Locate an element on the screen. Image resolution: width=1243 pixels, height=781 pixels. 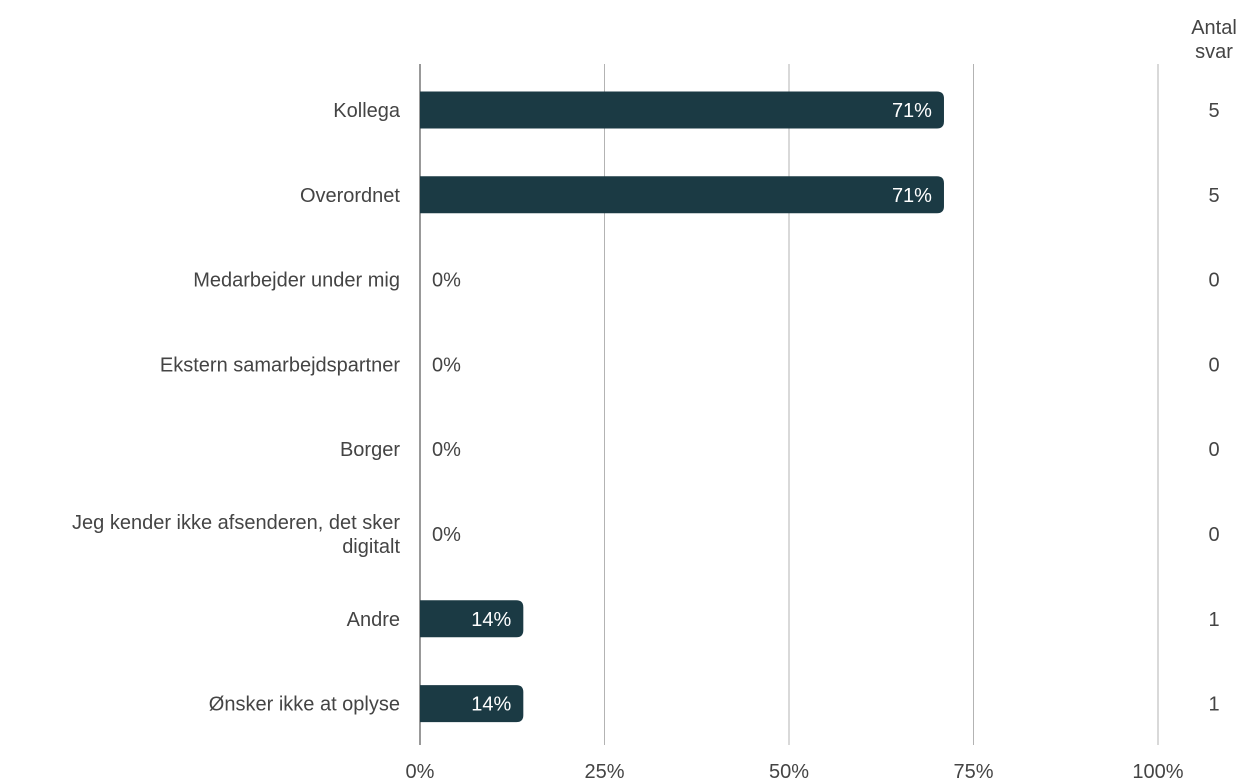
category-label: Andre is located at coordinates (373, 620).